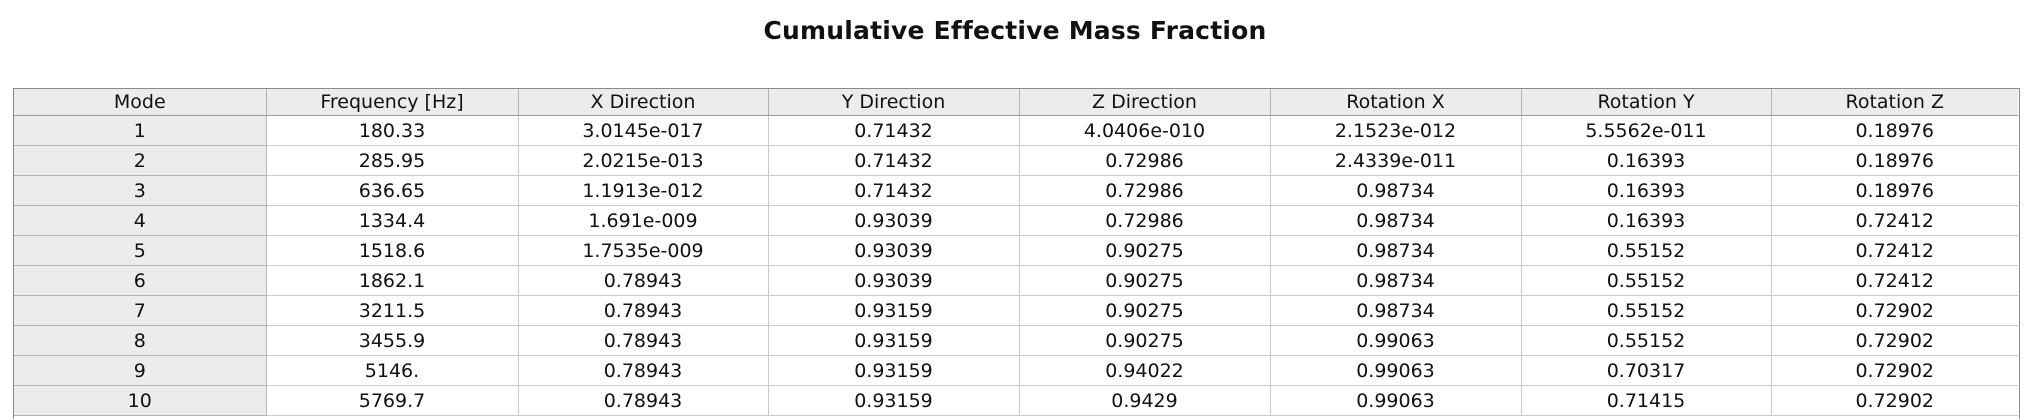 This screenshot has height=420, width=2030. I want to click on cell-mode: 4, so click(140, 220).